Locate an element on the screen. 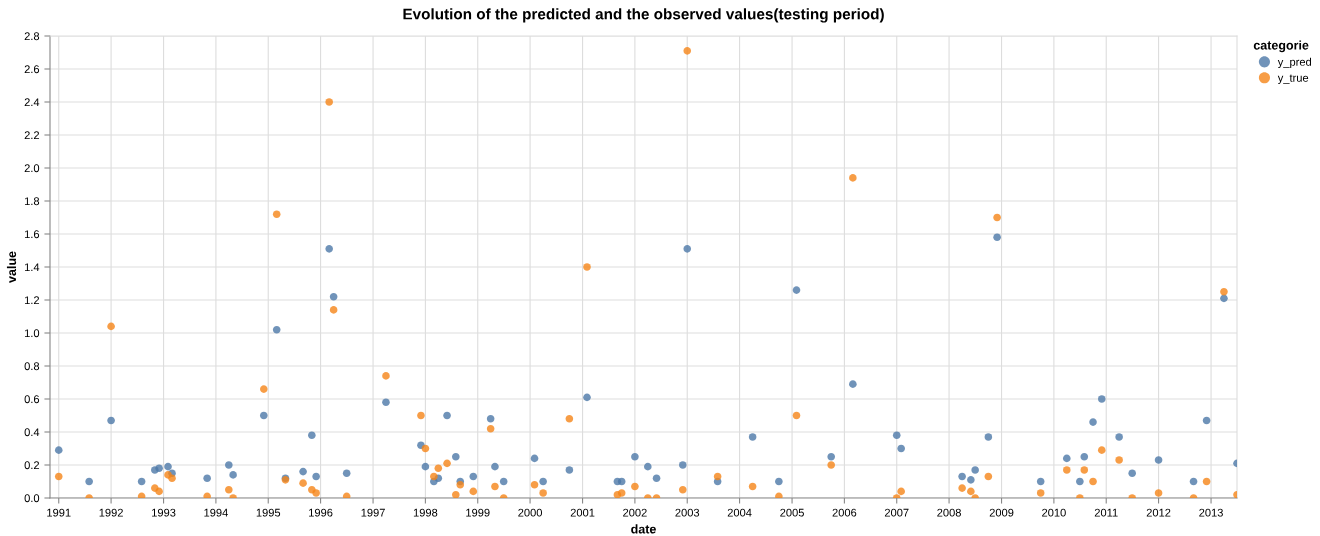 This screenshot has height=536, width=1320. x-tick-label: 1991 is located at coordinates (59, 512).